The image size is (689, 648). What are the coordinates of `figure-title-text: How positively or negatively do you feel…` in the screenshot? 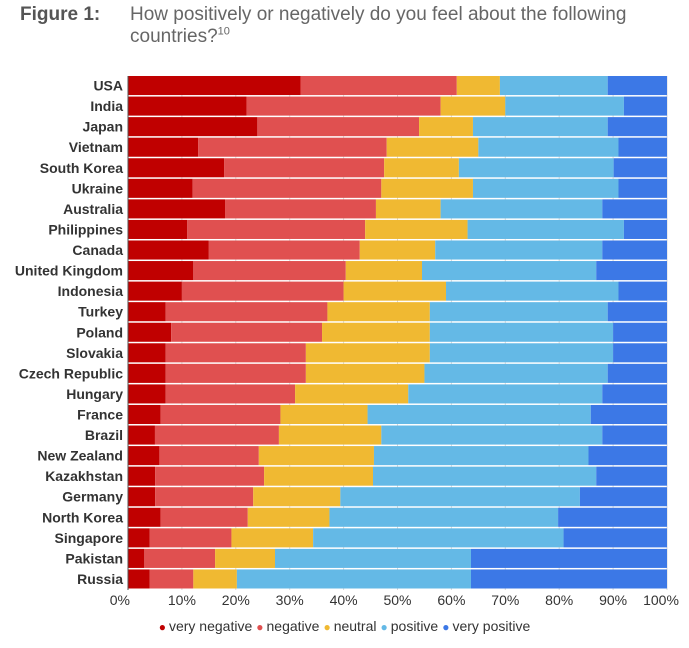 It's located at (378, 25).